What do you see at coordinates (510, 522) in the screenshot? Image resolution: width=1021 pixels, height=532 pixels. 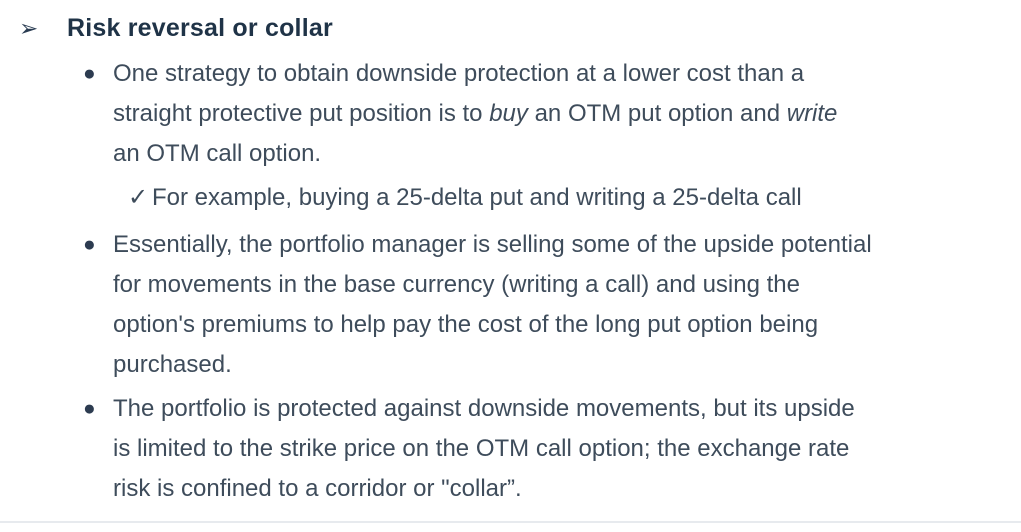 I see `page-bottom-divider` at bounding box center [510, 522].